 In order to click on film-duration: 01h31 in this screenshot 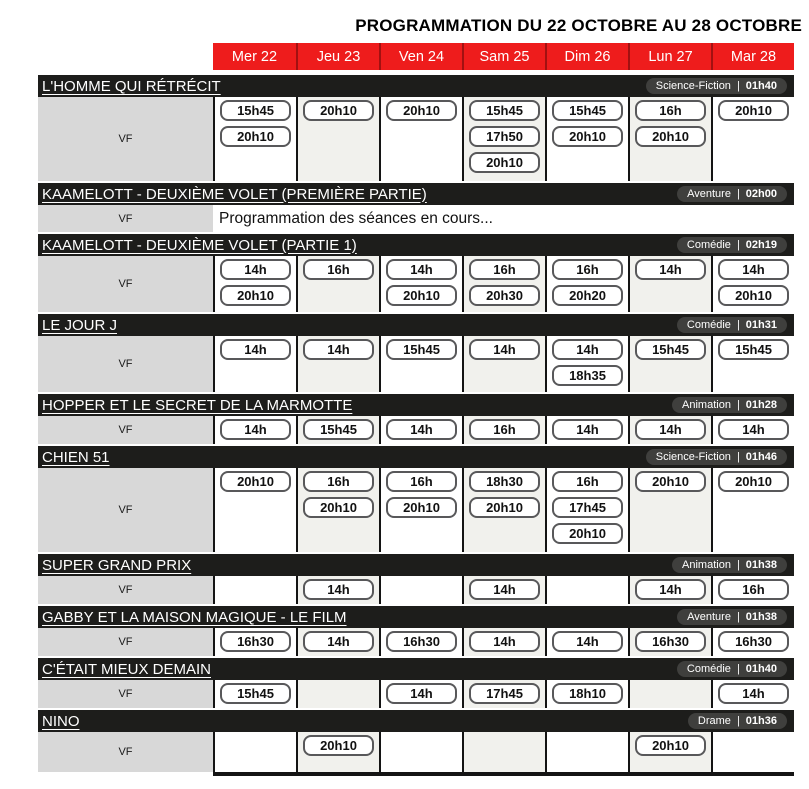, I will do `click(761, 325)`.